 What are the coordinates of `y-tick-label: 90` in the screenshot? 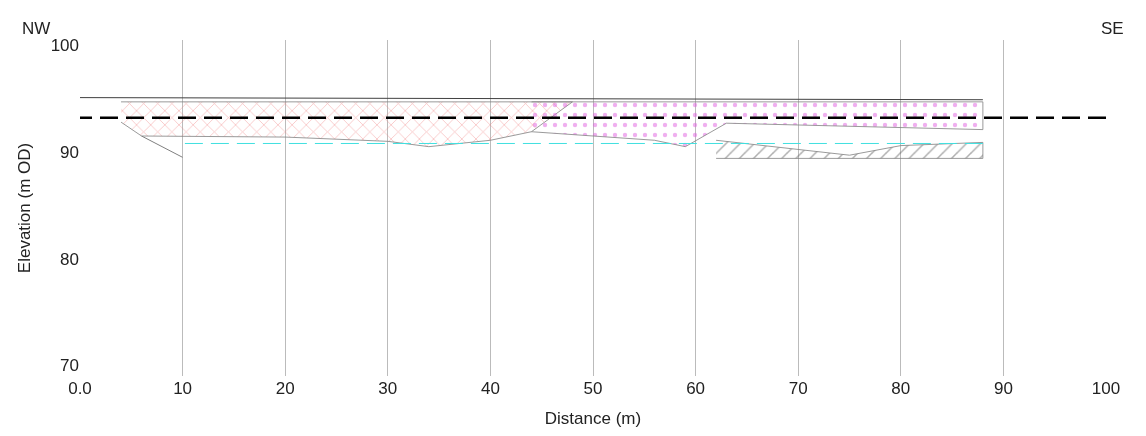 It's located at (69, 152).